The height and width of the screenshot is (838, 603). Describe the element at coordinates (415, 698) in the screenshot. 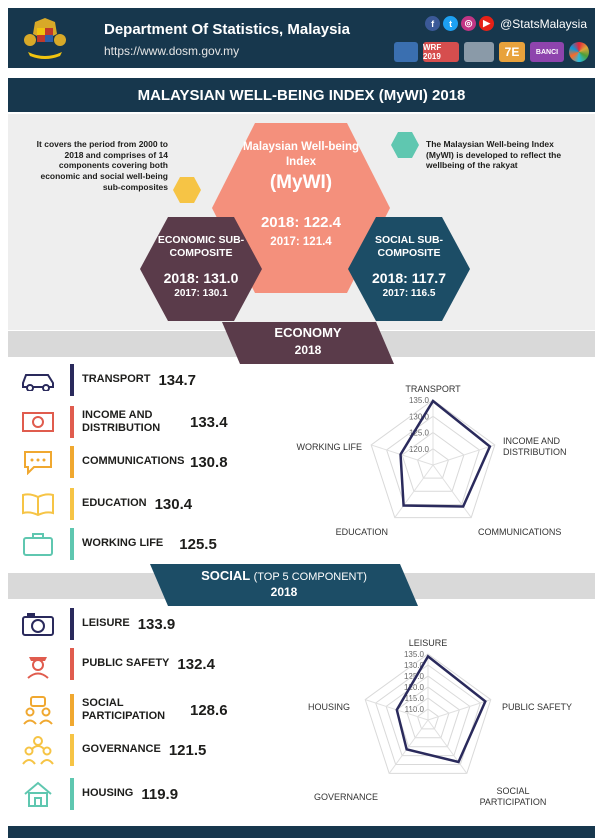

I see `social-tick-label: 115.0` at that location.